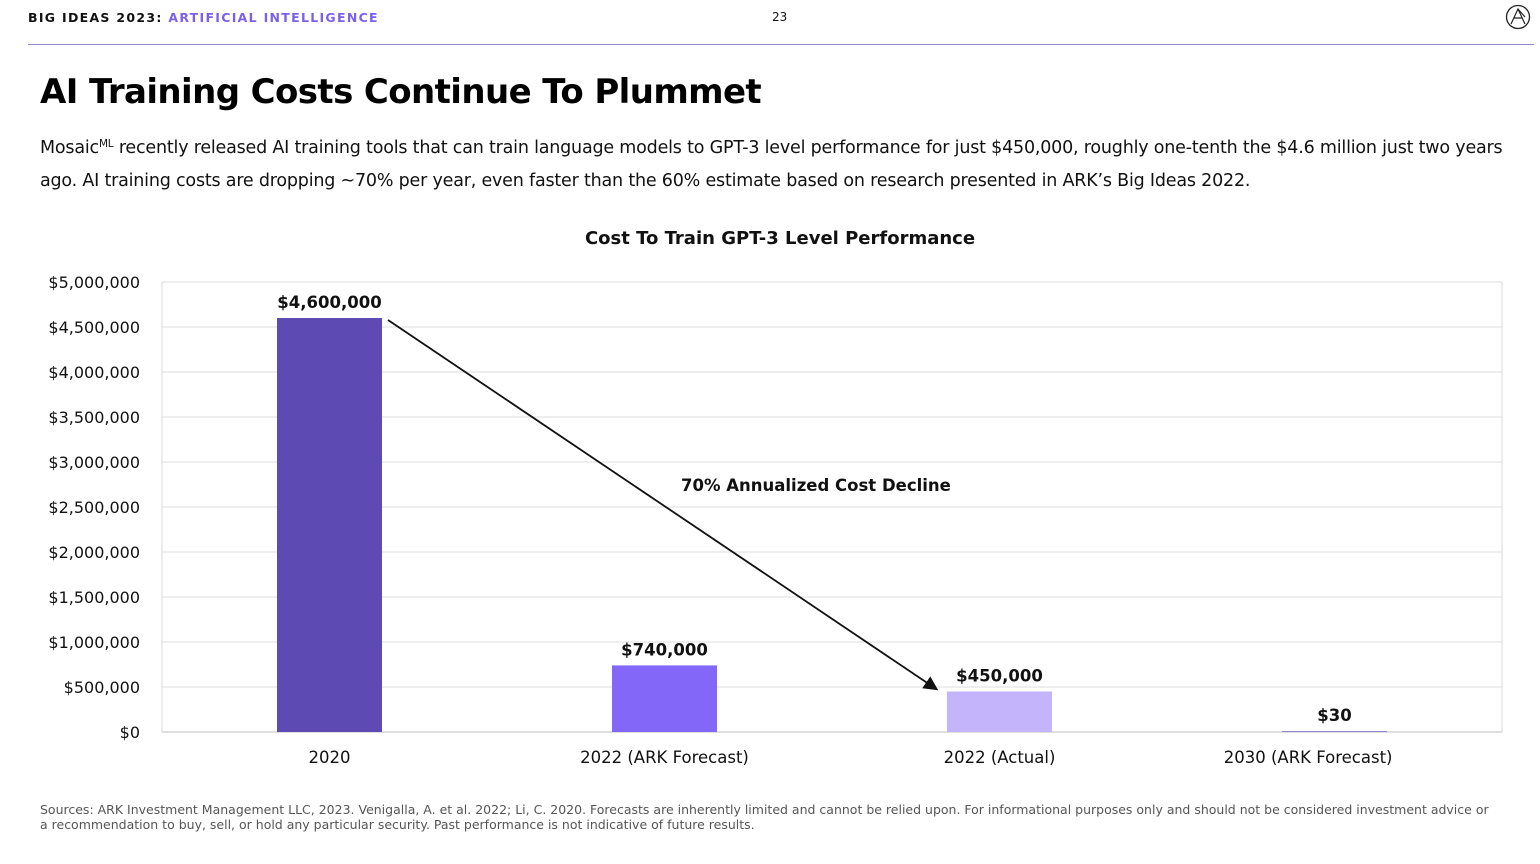 Image resolution: width=1540 pixels, height=864 pixels. Describe the element at coordinates (94, 507) in the screenshot. I see `y-tick-label: $2,500,000` at that location.